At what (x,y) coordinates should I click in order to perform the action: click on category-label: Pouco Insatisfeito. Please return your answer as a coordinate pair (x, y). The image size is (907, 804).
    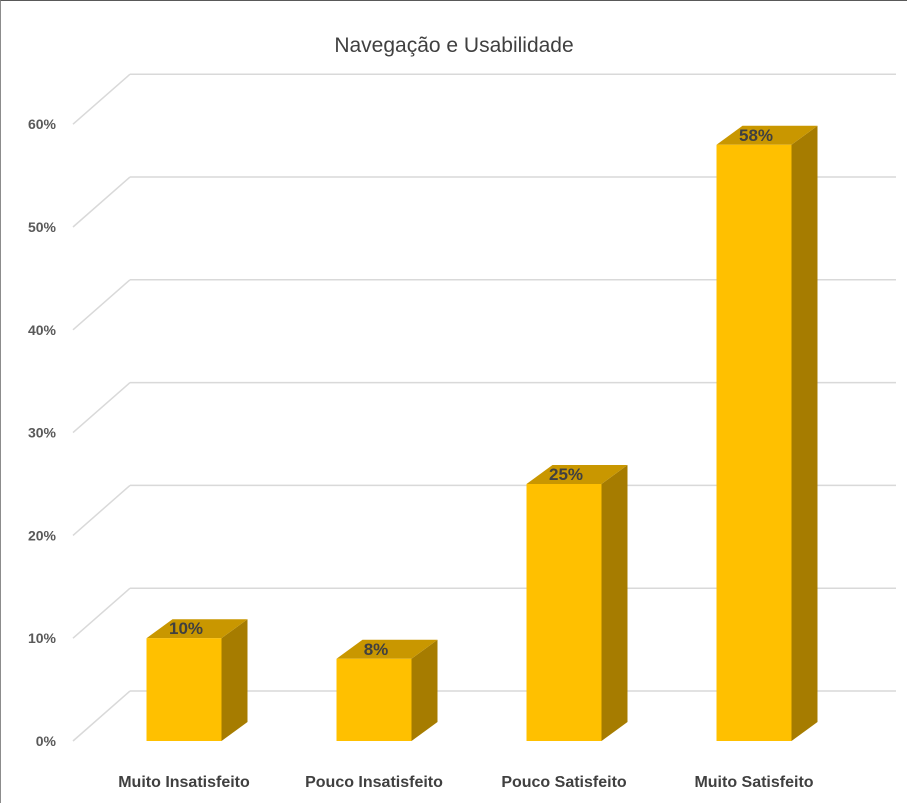
    Looking at the image, I should click on (374, 782).